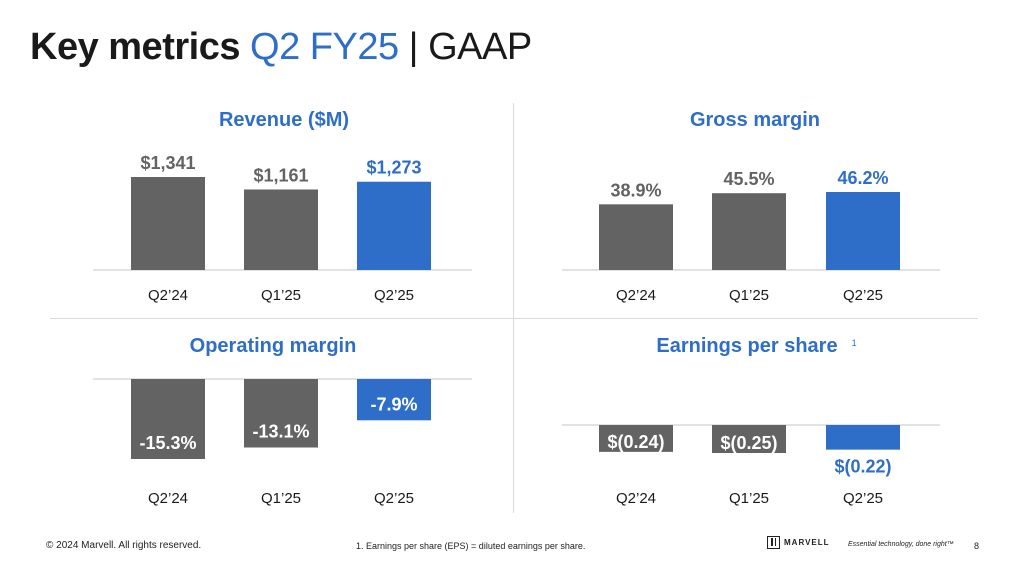 This screenshot has width=1024, height=574. Describe the element at coordinates (863, 498) in the screenshot. I see `eps-category-label: Q2’25` at that location.